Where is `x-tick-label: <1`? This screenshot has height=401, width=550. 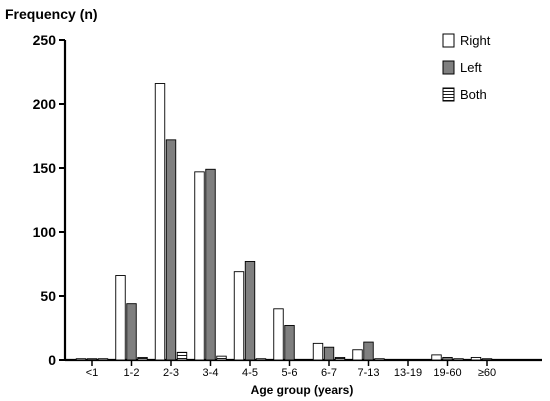
x-tick-label: <1 is located at coordinates (92, 373).